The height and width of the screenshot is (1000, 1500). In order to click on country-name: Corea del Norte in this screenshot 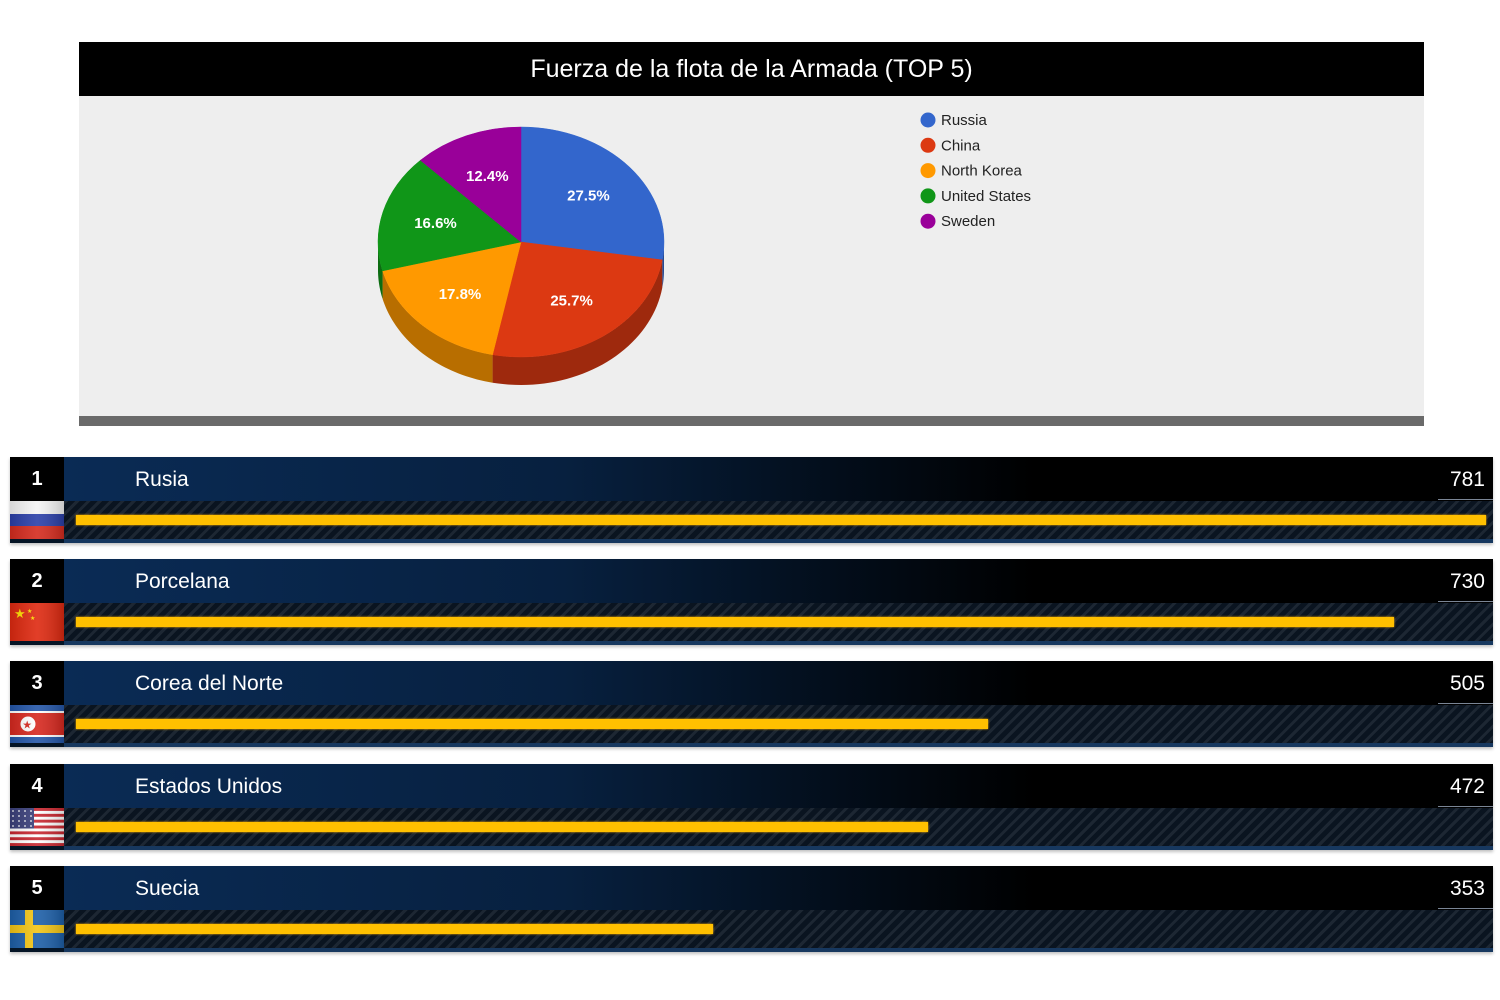, I will do `click(209, 683)`.